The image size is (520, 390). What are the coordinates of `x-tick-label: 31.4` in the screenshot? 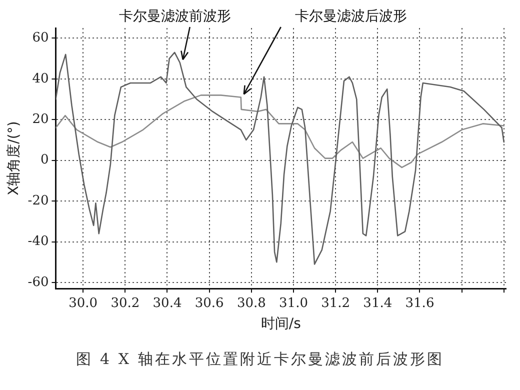 It's located at (377, 303).